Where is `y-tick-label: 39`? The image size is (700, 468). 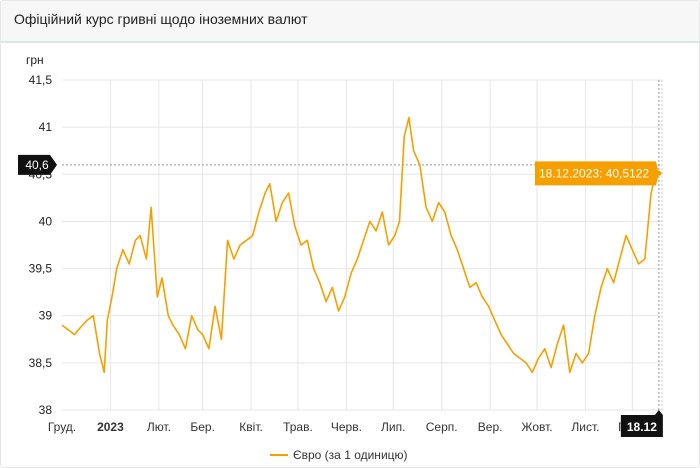
y-tick-label: 39 is located at coordinates (46, 316).